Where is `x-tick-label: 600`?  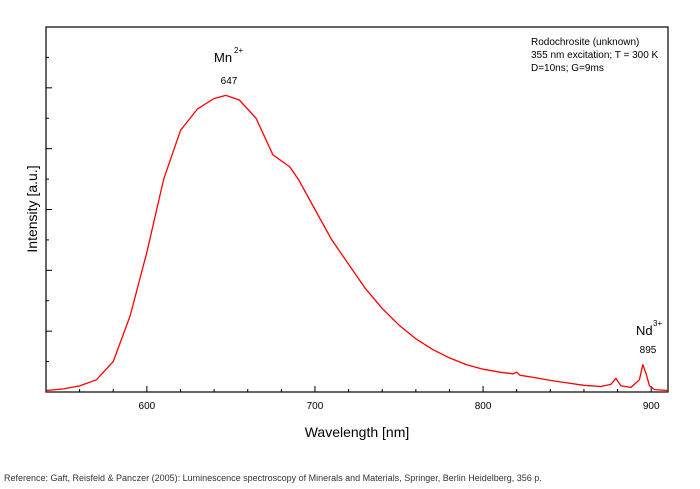
x-tick-label: 600 is located at coordinates (147, 406).